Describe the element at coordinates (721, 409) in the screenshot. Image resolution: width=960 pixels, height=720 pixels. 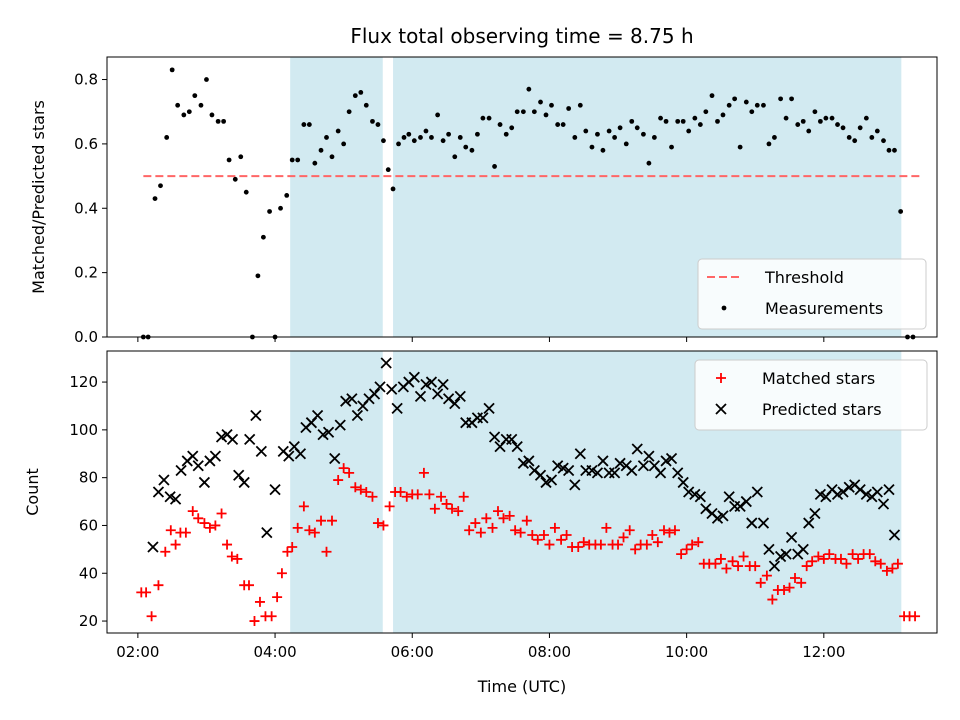
I see `legend-predicted-swatch` at that location.